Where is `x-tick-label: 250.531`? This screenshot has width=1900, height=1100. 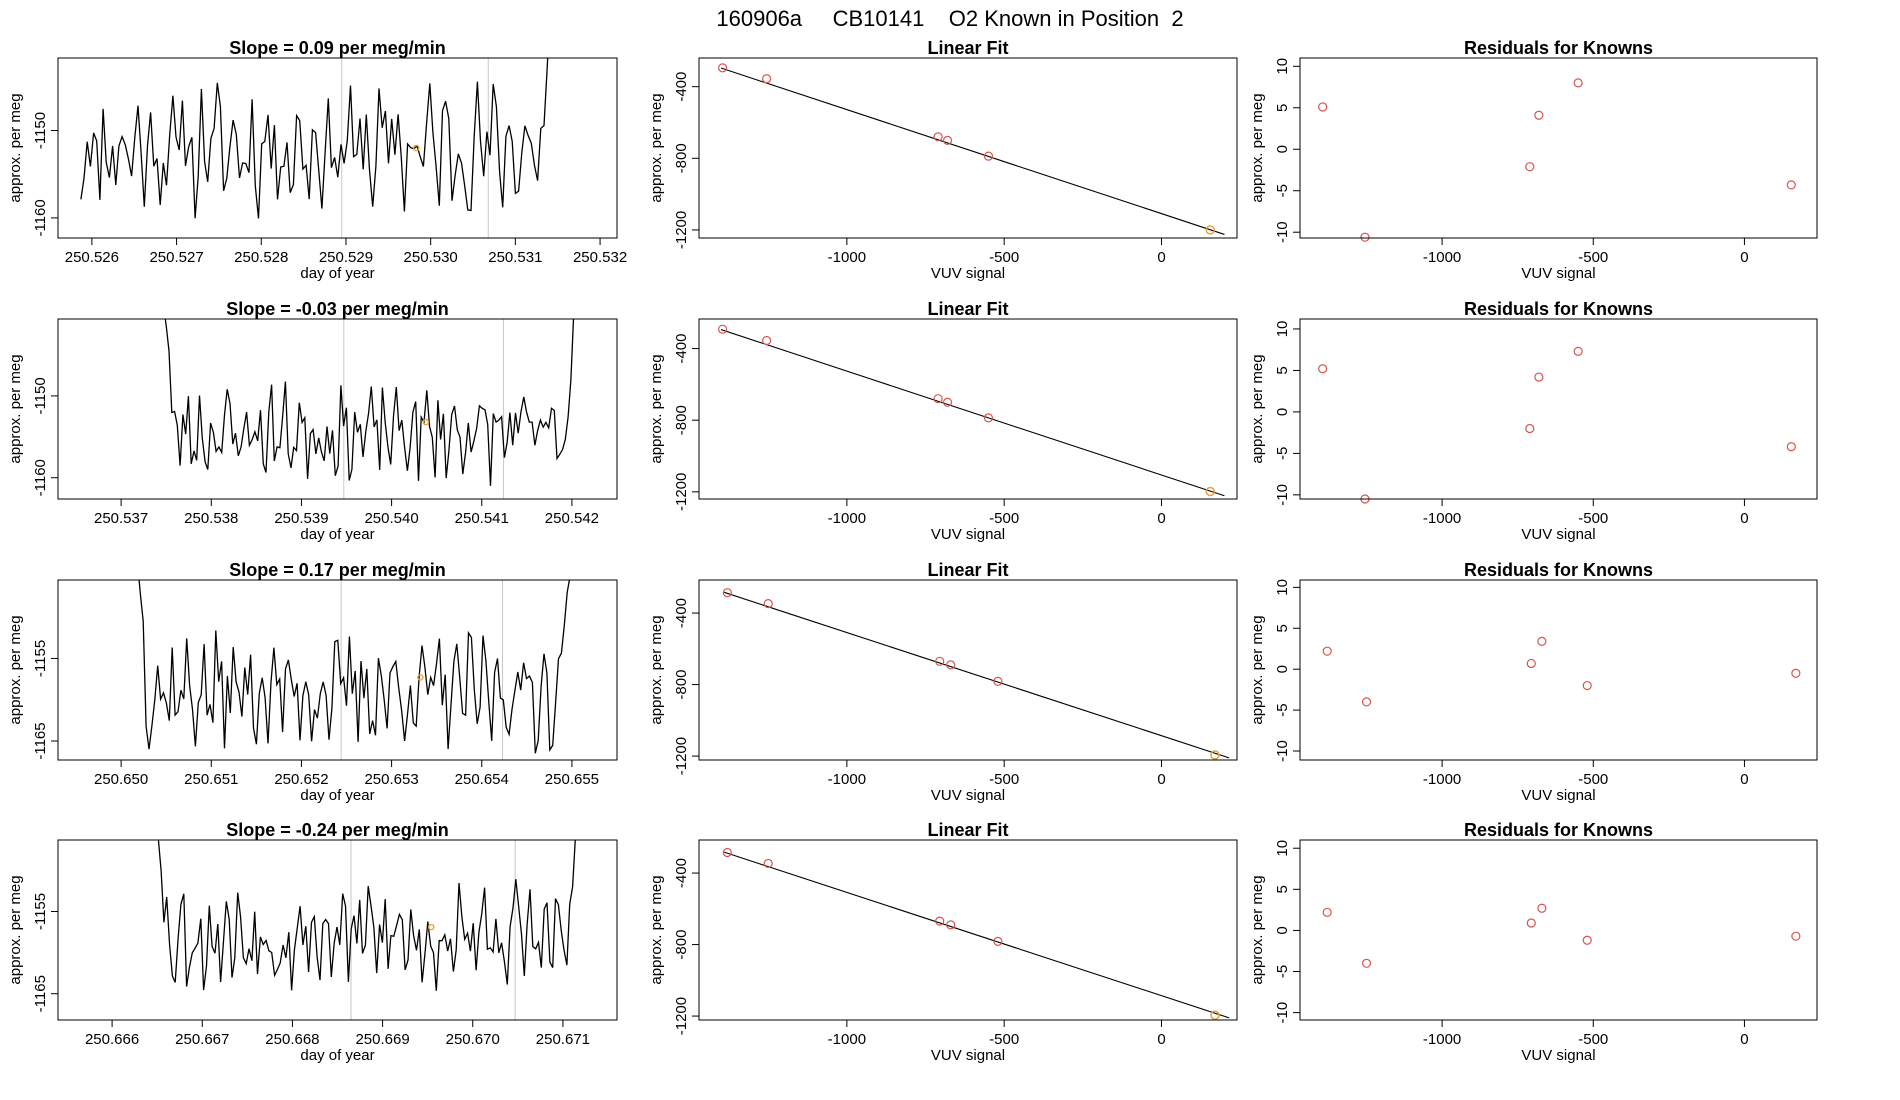 x-tick-label: 250.531 is located at coordinates (515, 257).